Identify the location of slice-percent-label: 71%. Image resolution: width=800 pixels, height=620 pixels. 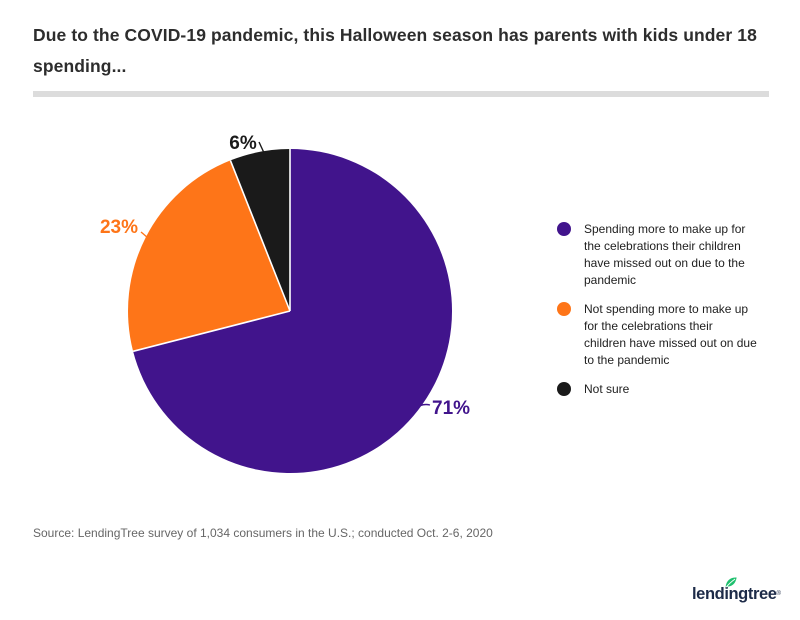
(451, 408).